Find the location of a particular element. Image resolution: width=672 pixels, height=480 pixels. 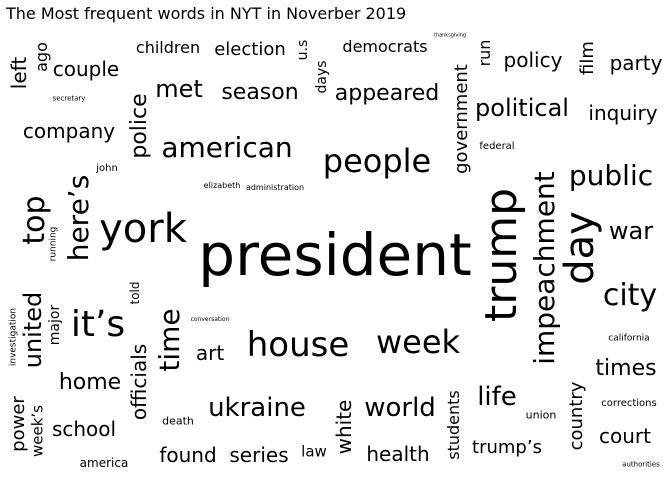

word: company is located at coordinates (69, 131).